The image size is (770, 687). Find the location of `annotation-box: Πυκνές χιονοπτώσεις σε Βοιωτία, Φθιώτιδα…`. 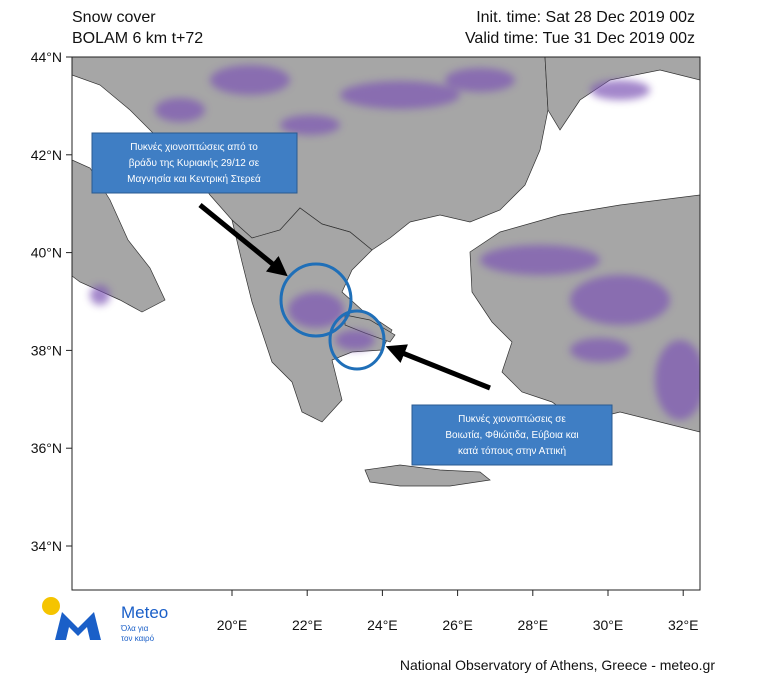

annotation-box: Πυκνές χιονοπτώσεις σε Βοιωτία, Φθιώτιδα… is located at coordinates (512, 435).